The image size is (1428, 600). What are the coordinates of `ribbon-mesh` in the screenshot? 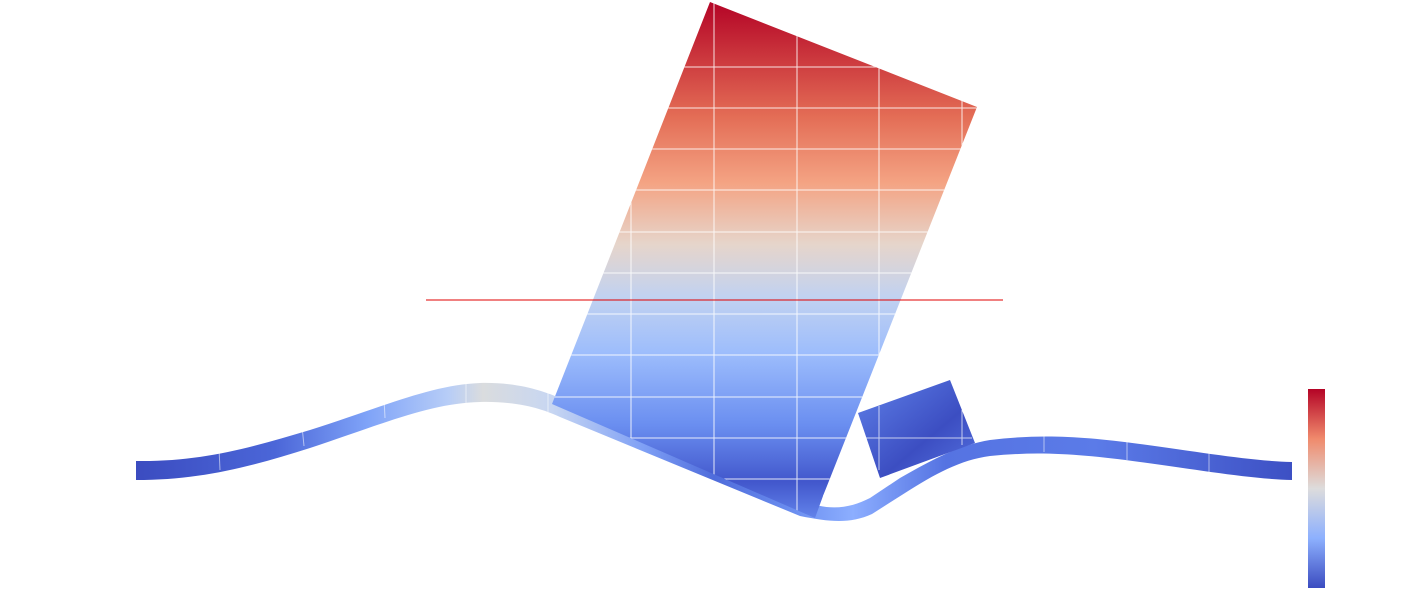 It's located at (714, 428).